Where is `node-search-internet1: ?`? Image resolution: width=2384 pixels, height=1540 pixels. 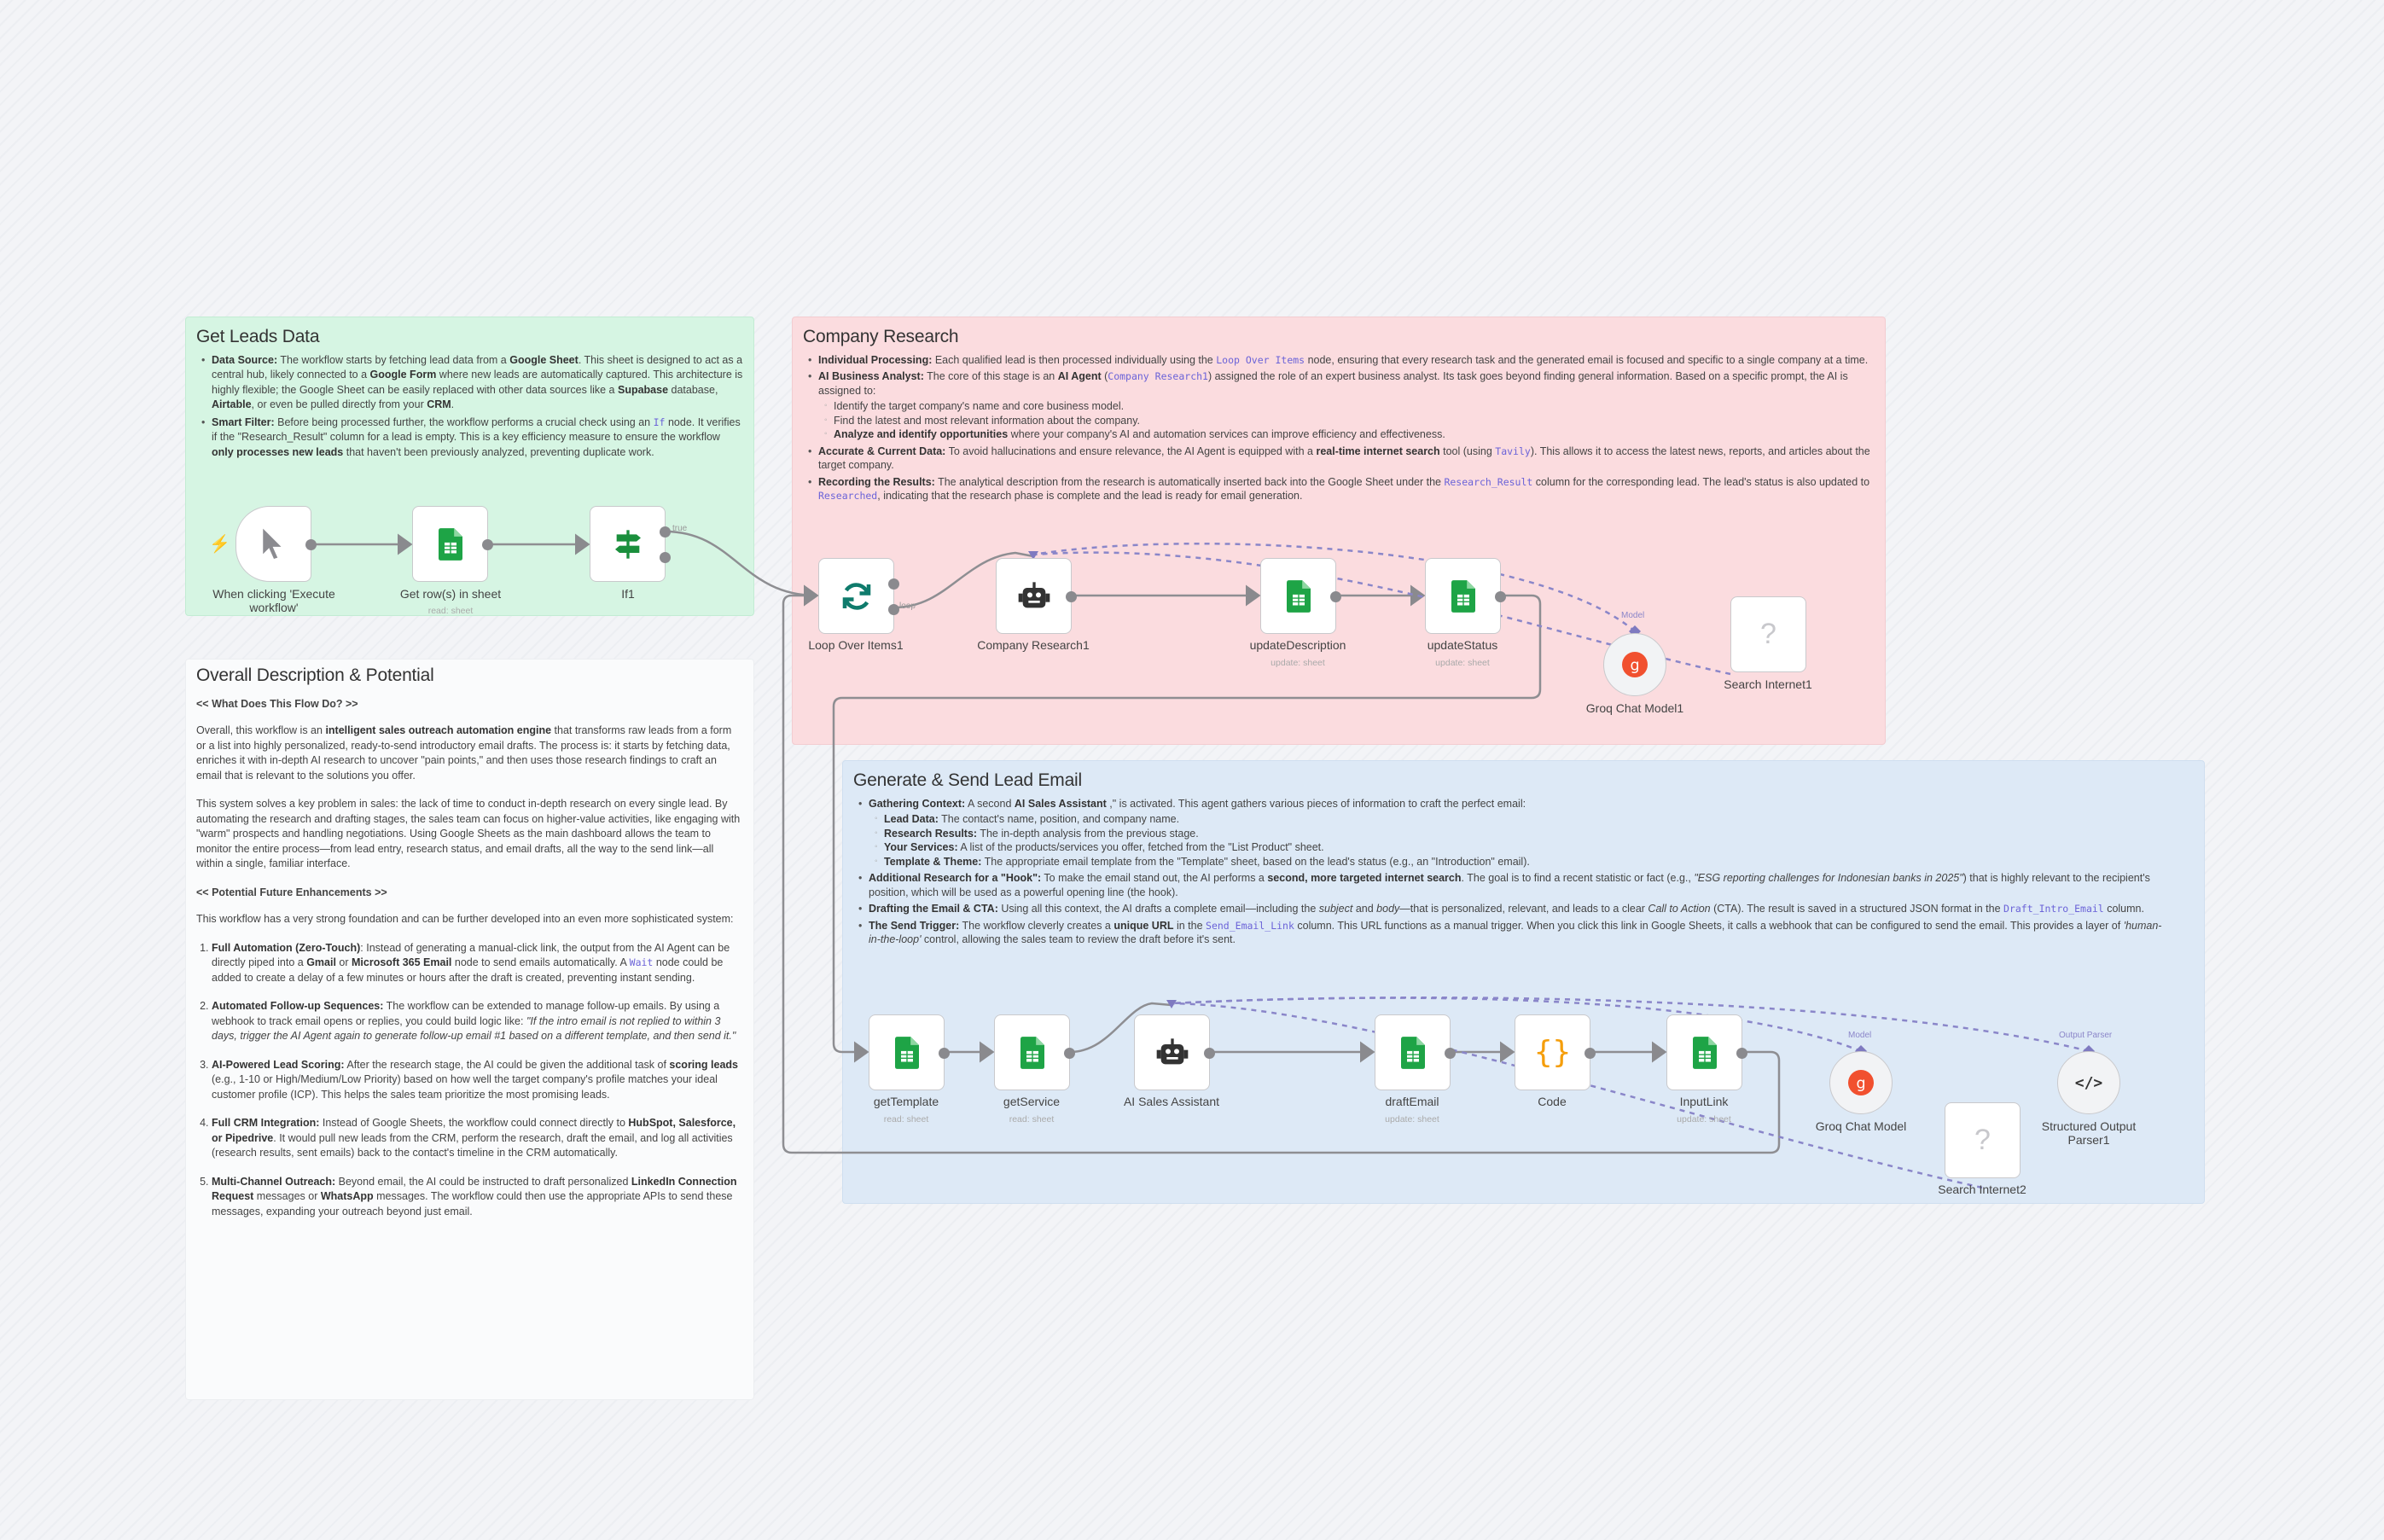 node-search-internet1: ? is located at coordinates (1768, 634).